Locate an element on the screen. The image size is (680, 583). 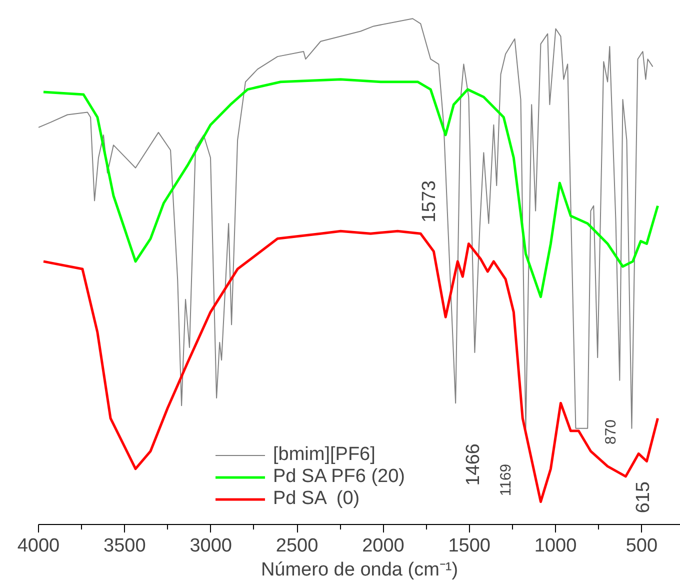
x-axis-title: Número de onda (cm⁻¹) is located at coordinates (359, 570).